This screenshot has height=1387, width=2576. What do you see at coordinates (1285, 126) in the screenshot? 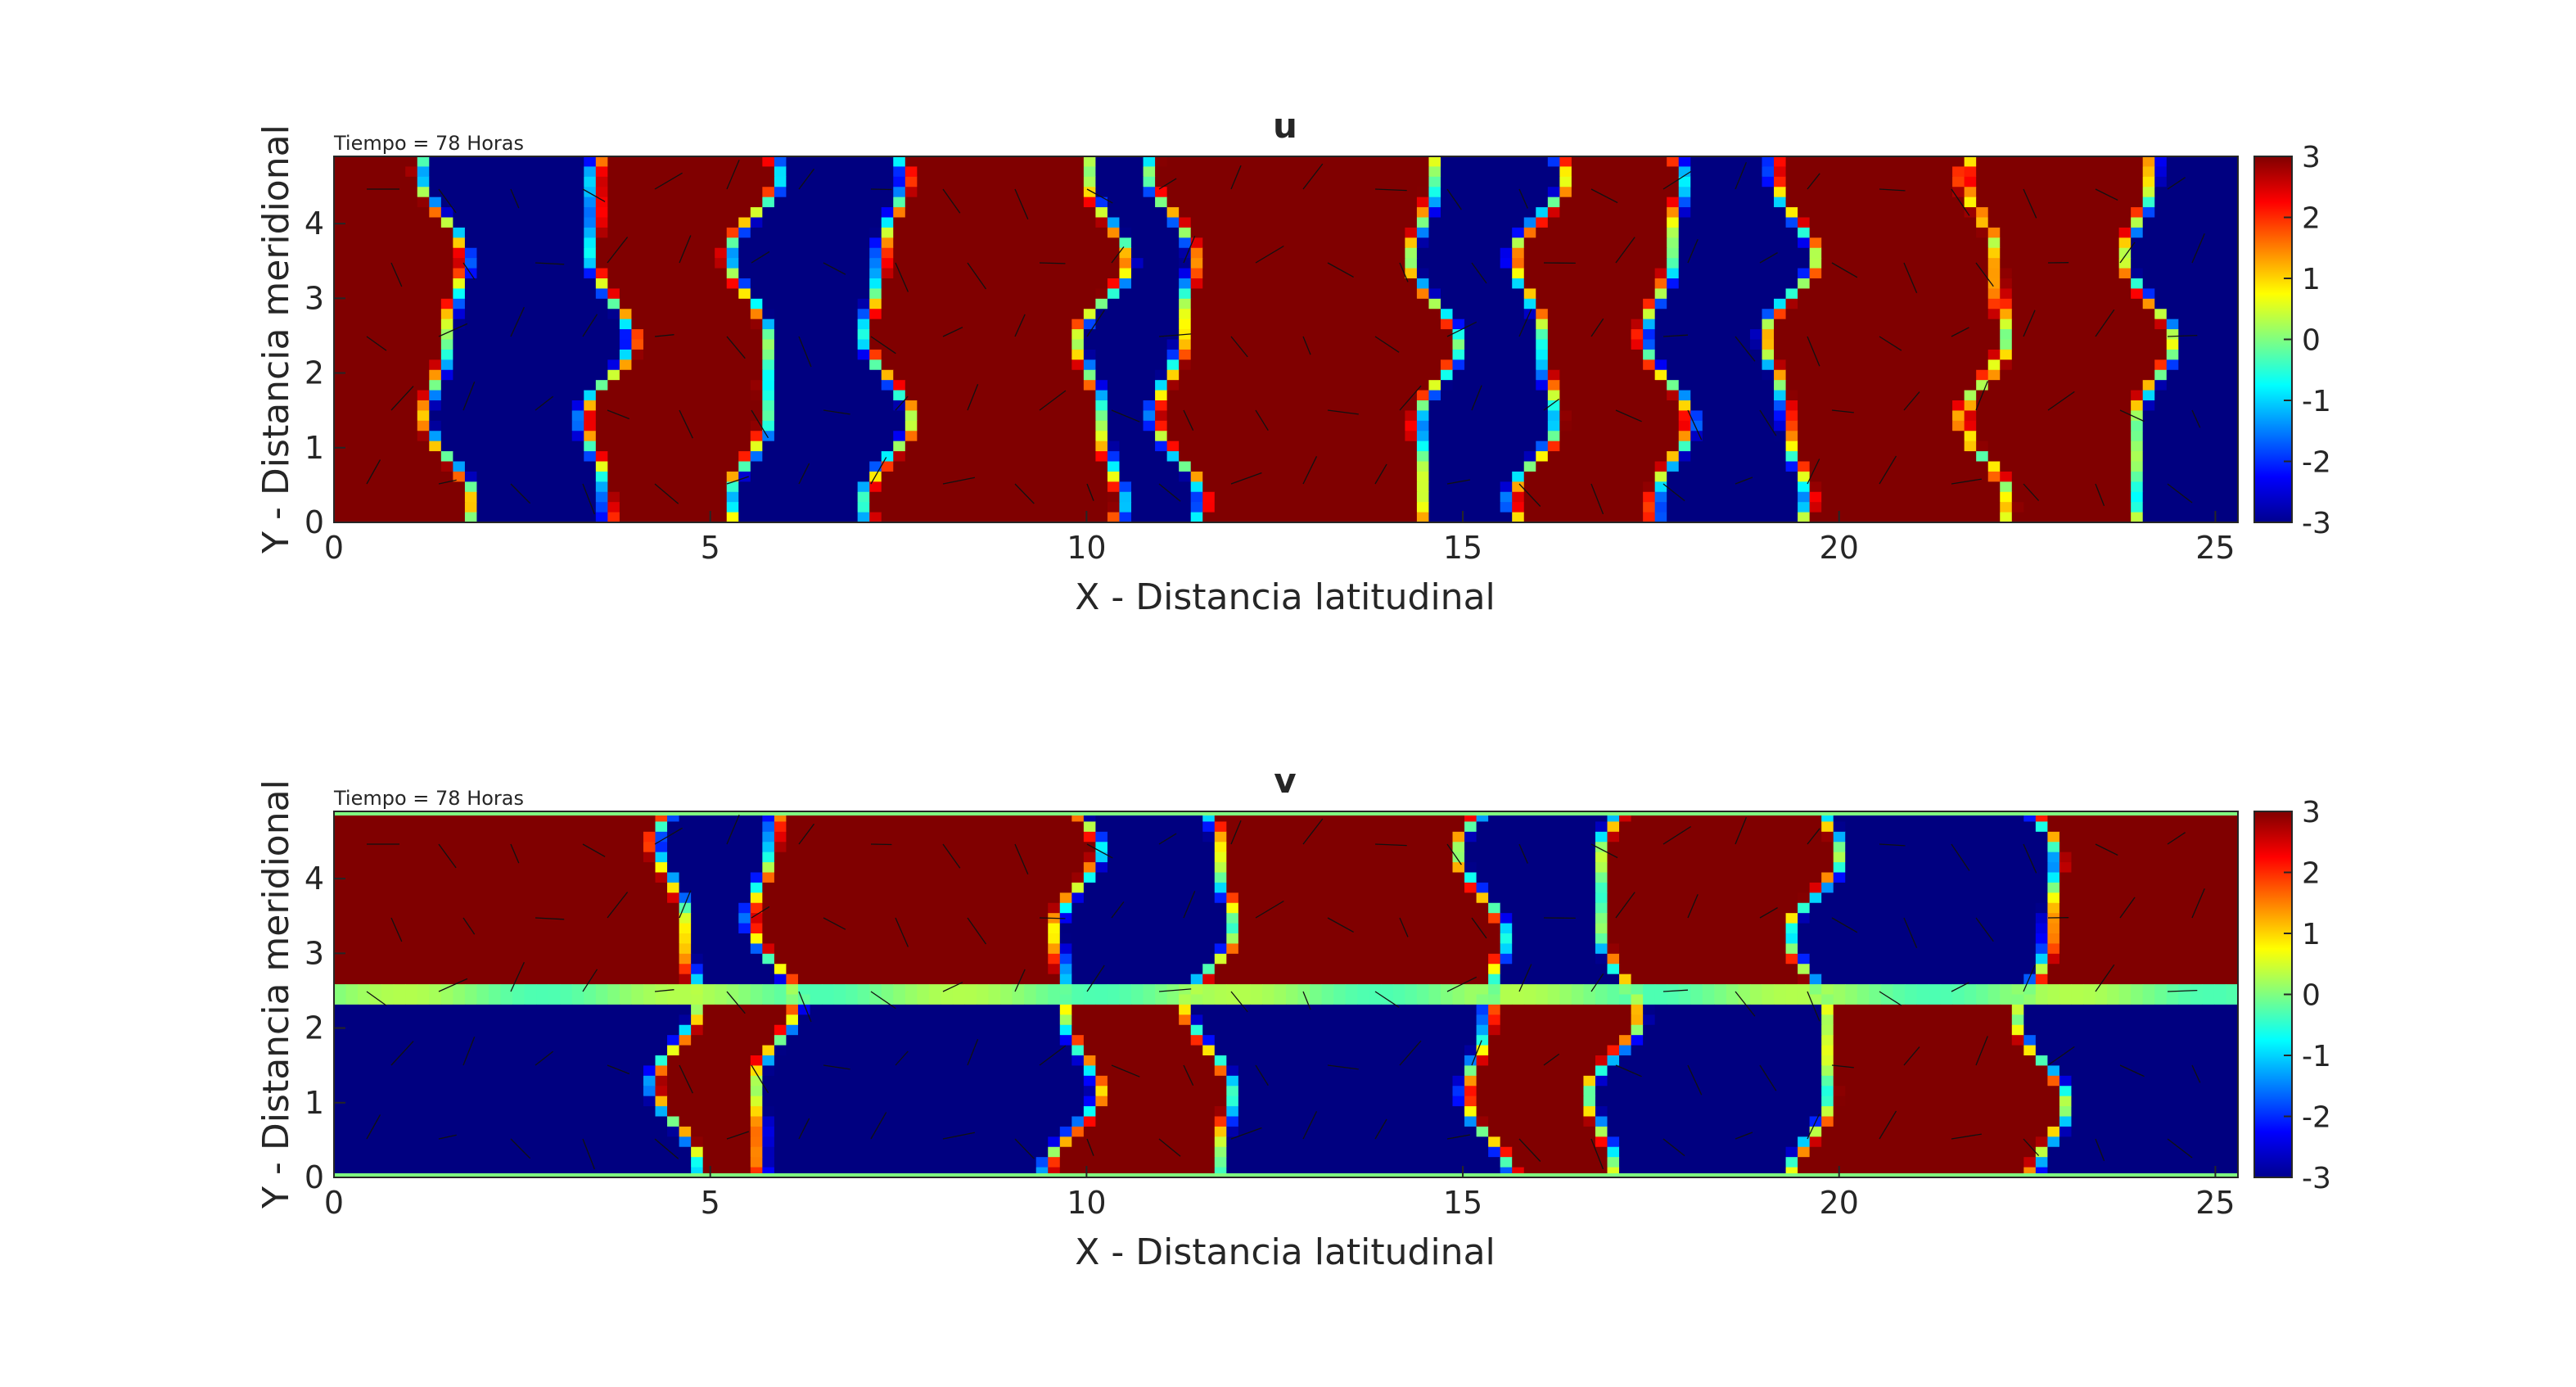
I see `panel-u-title: u` at bounding box center [1285, 126].